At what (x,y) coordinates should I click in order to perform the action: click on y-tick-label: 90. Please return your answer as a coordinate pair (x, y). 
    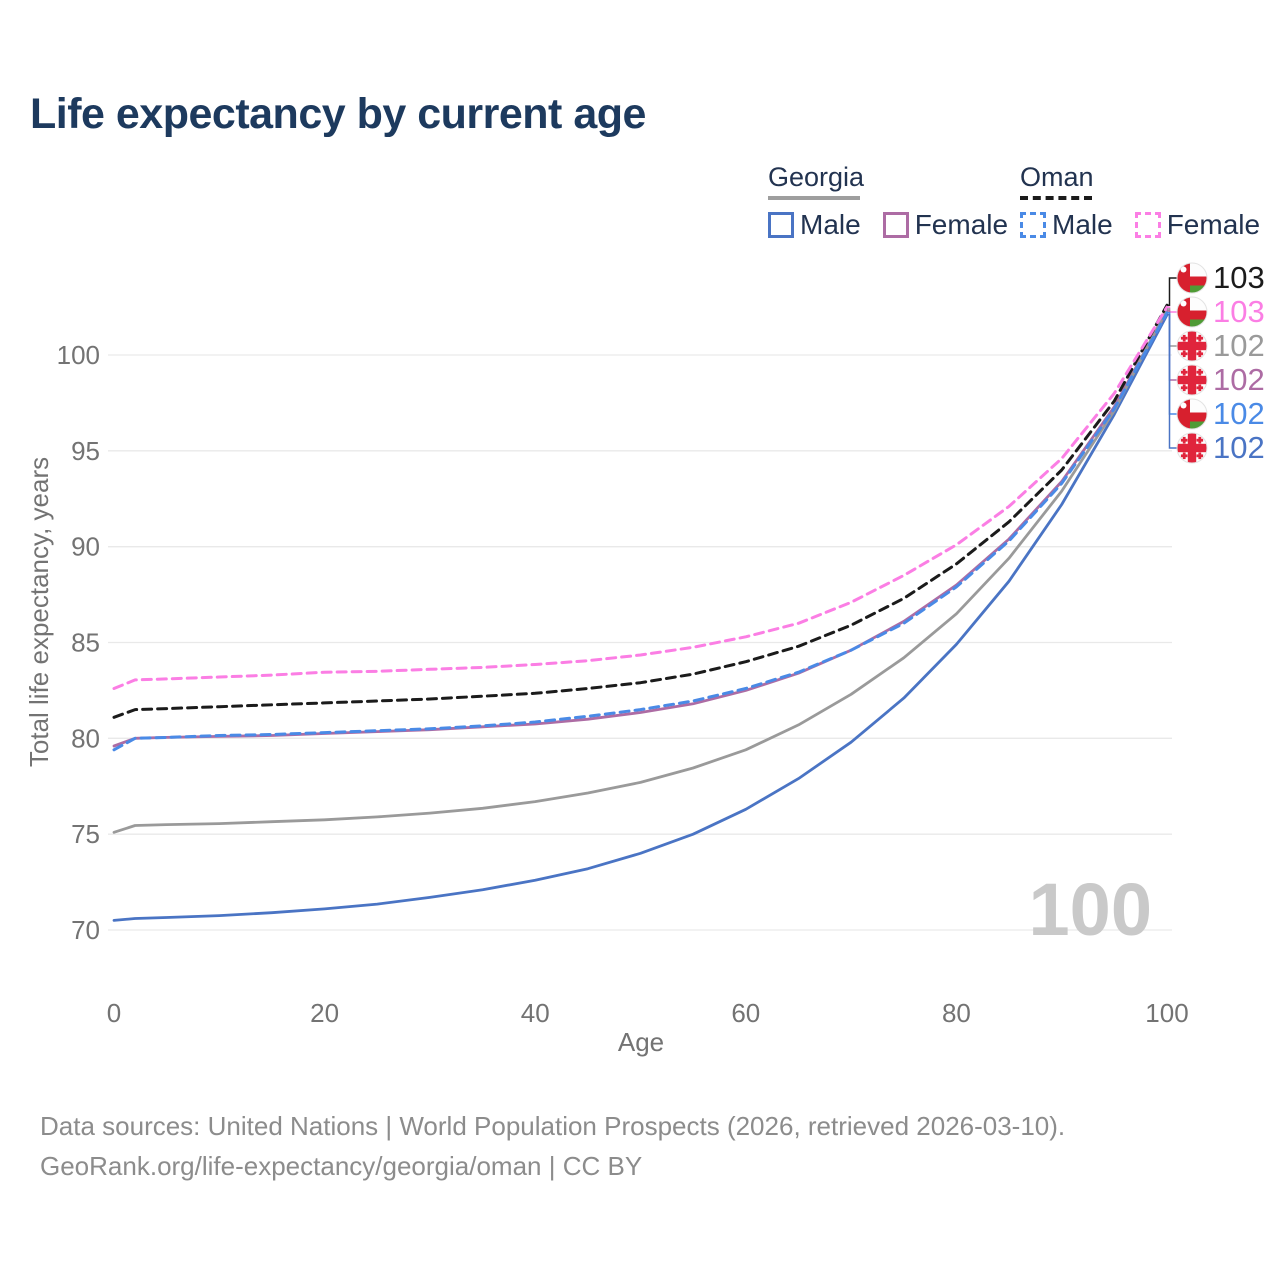
    Looking at the image, I should click on (85, 547).